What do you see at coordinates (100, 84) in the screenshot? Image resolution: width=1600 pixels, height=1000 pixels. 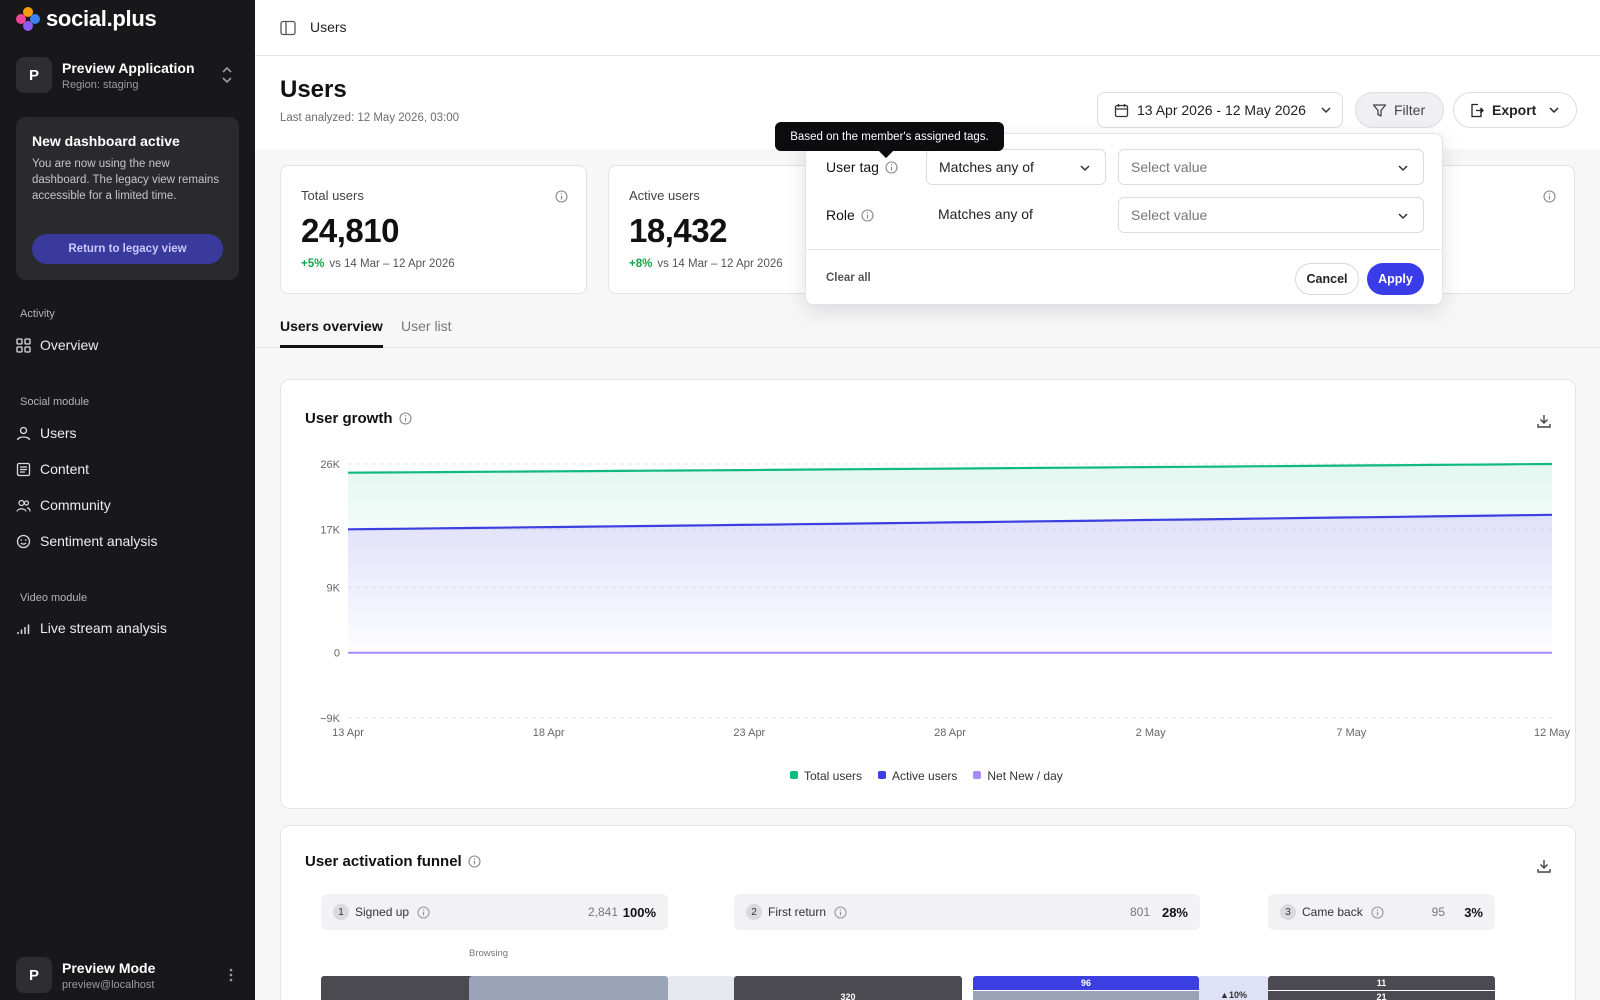 I see `app-region: Region: staging` at bounding box center [100, 84].